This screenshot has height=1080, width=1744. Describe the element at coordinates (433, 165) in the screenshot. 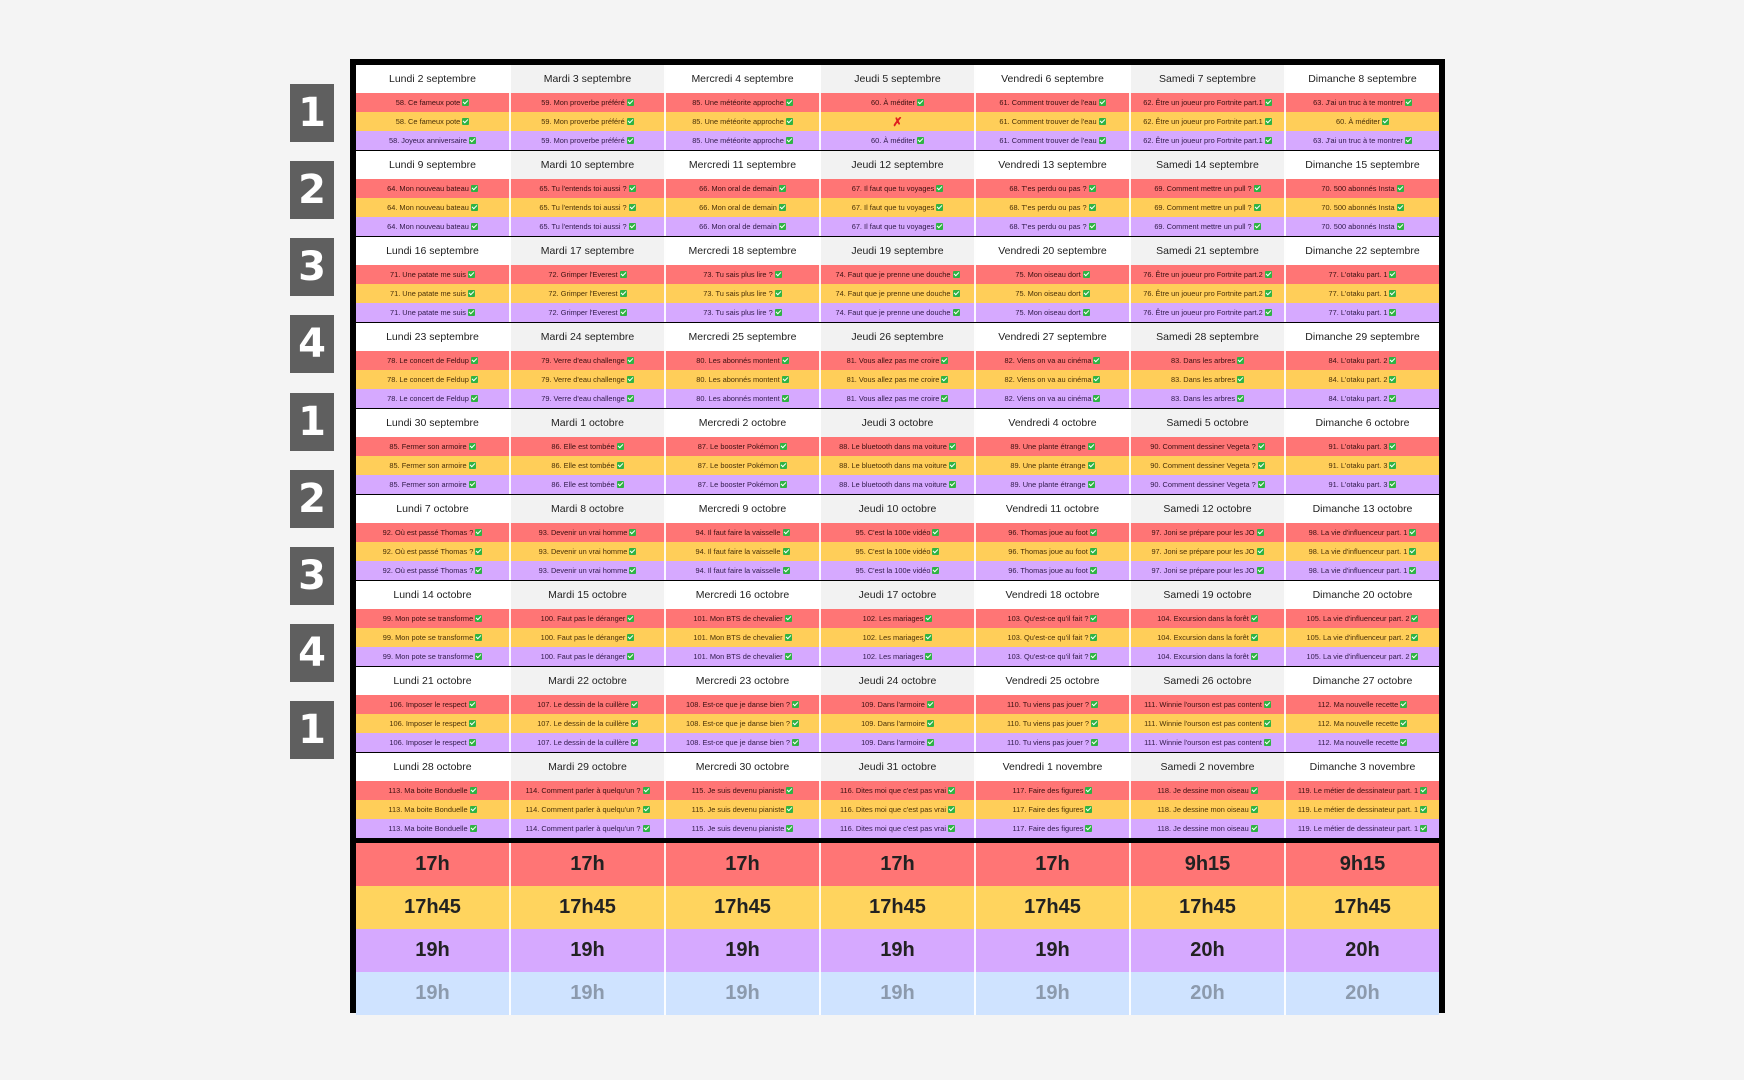

I see `day-header: Lundi 9 septembre` at that location.